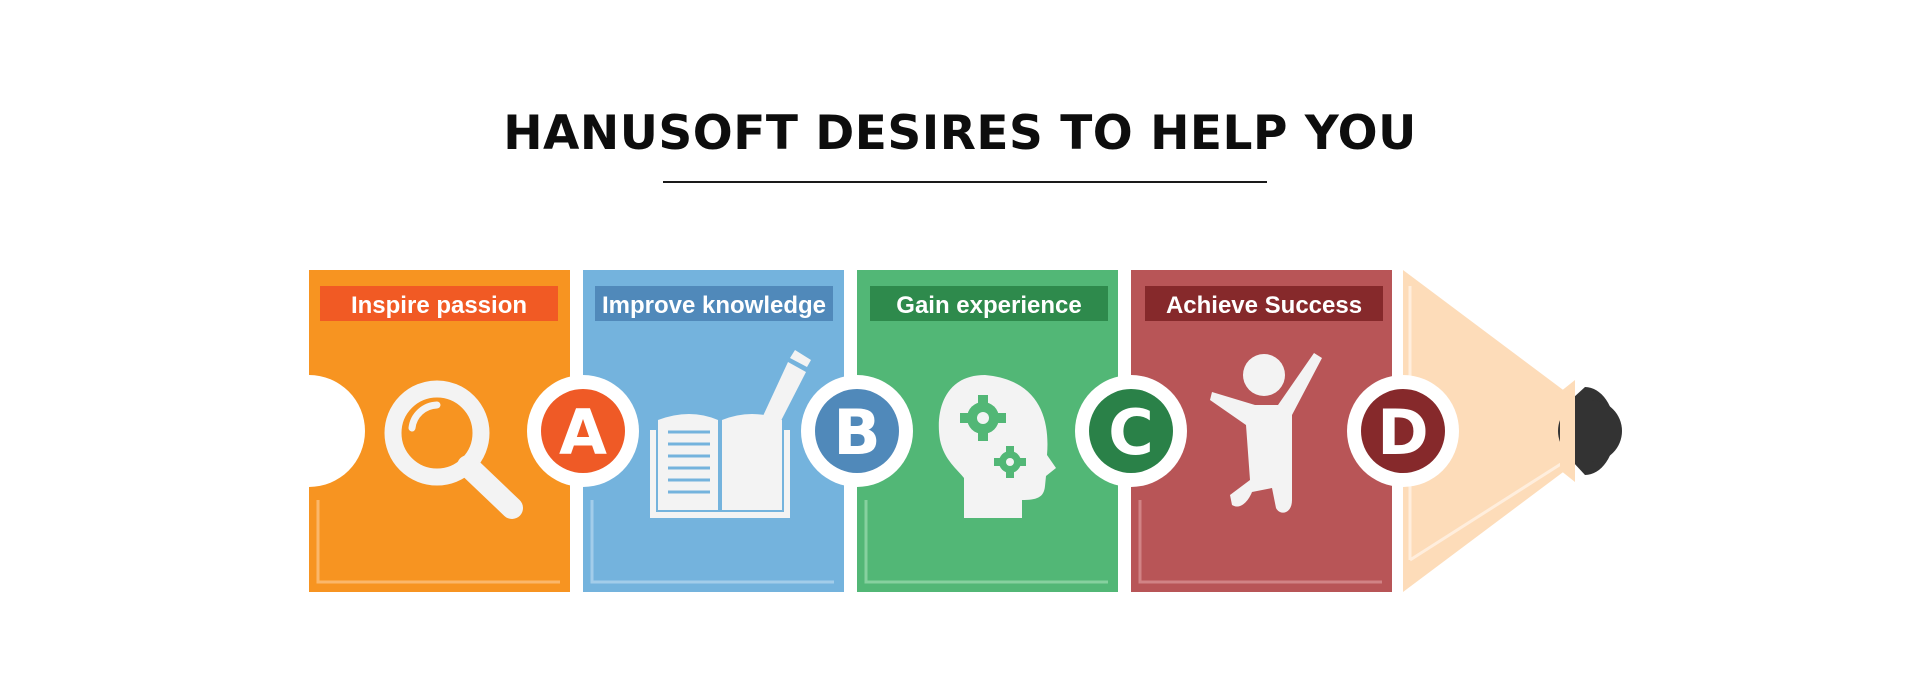 This screenshot has width=1920, height=680. I want to click on step-letter: B, so click(856, 432).